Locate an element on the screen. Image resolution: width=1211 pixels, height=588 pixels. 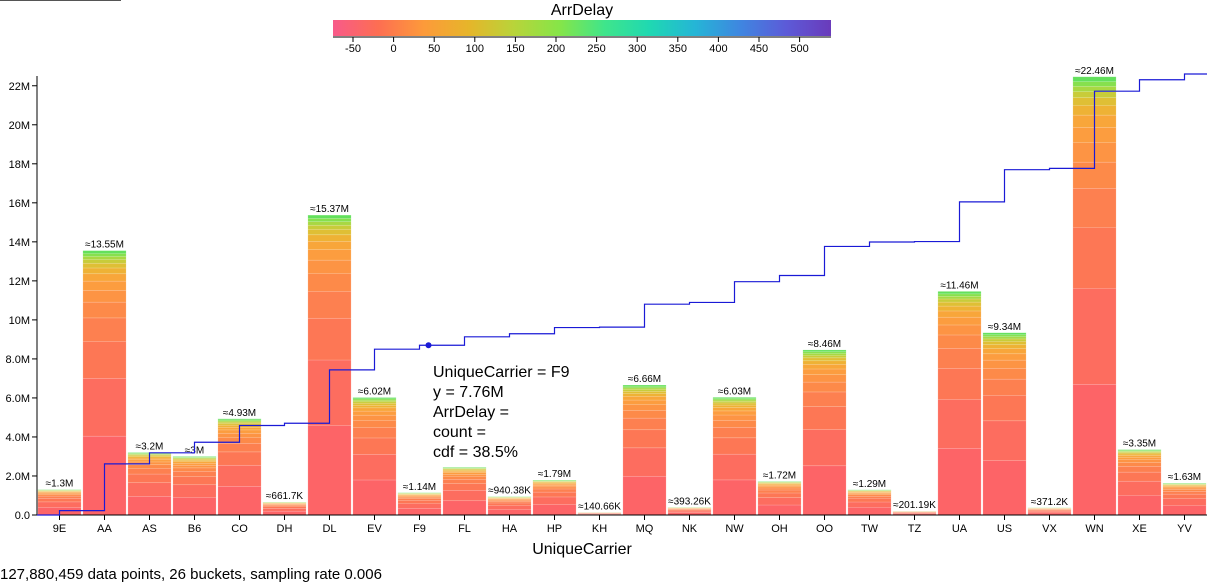
legend-tick-label: 400 is located at coordinates (718, 49).